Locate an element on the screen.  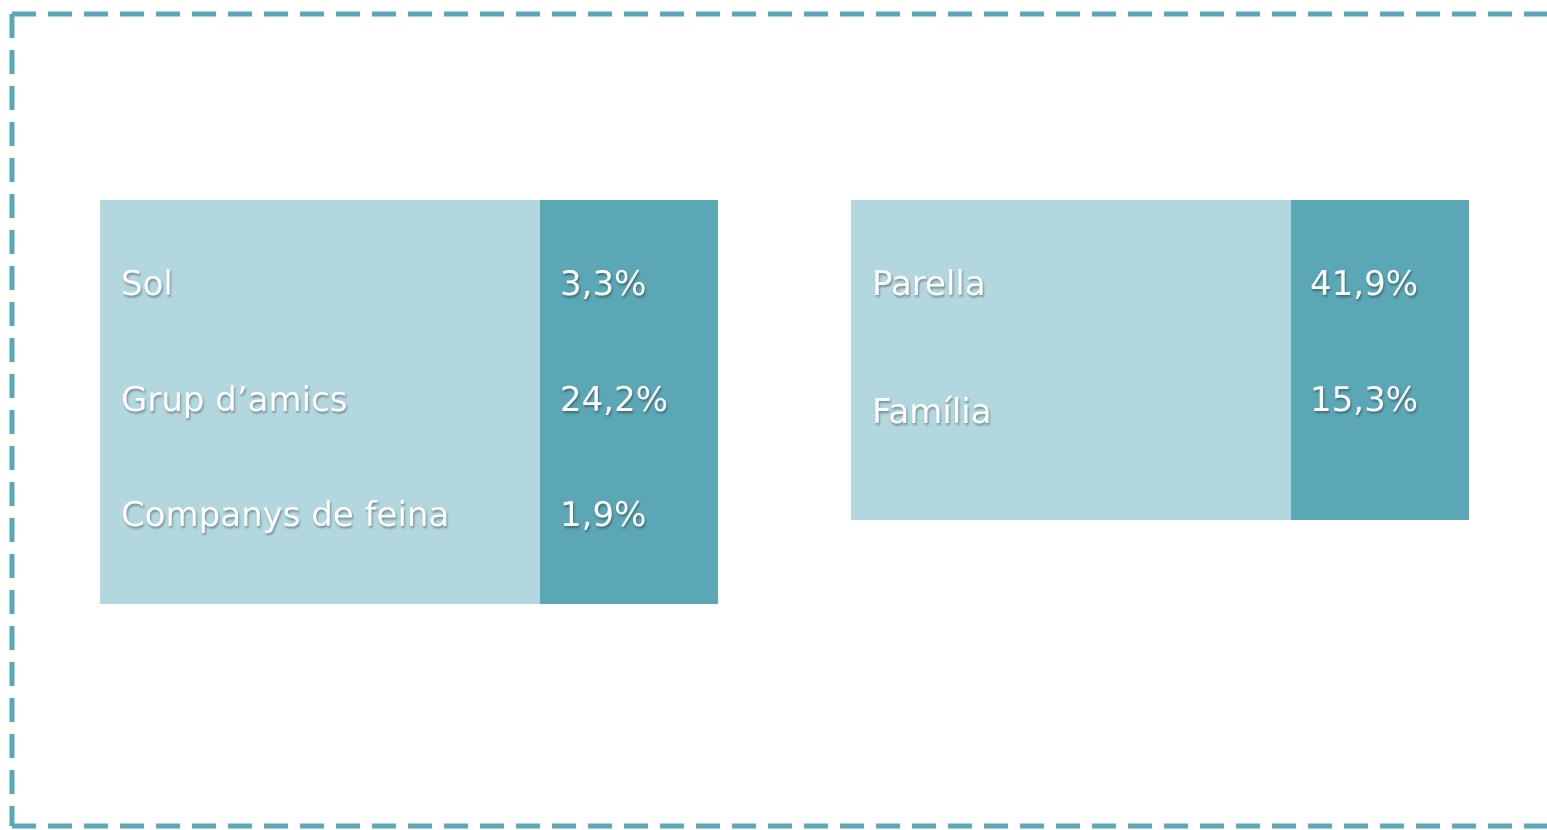
row-label: Parella is located at coordinates (929, 284).